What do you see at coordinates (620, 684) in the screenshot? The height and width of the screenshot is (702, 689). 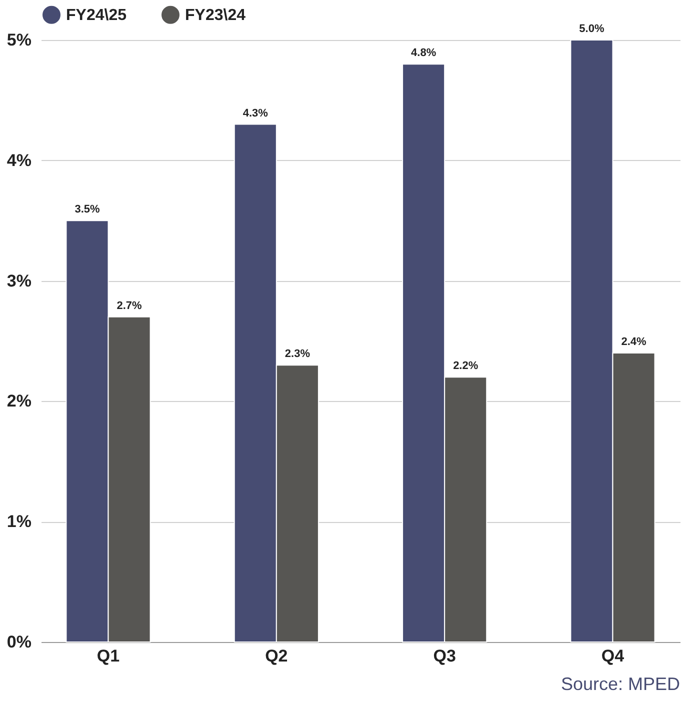 I see `source-note: Source: MPED` at bounding box center [620, 684].